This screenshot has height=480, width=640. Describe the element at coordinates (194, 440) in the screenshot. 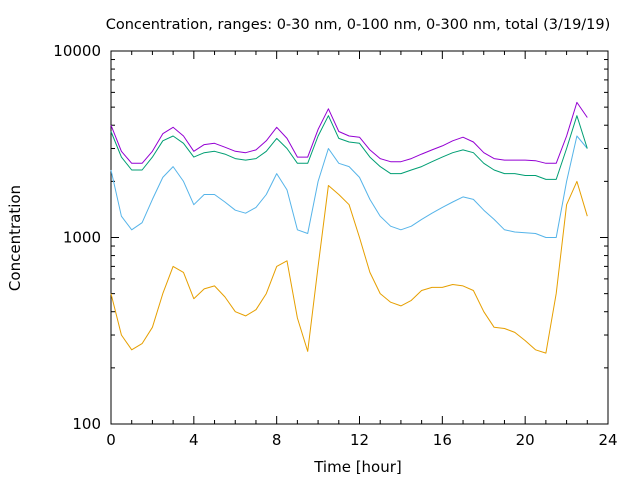

I see `x-tick-label: 4` at that location.